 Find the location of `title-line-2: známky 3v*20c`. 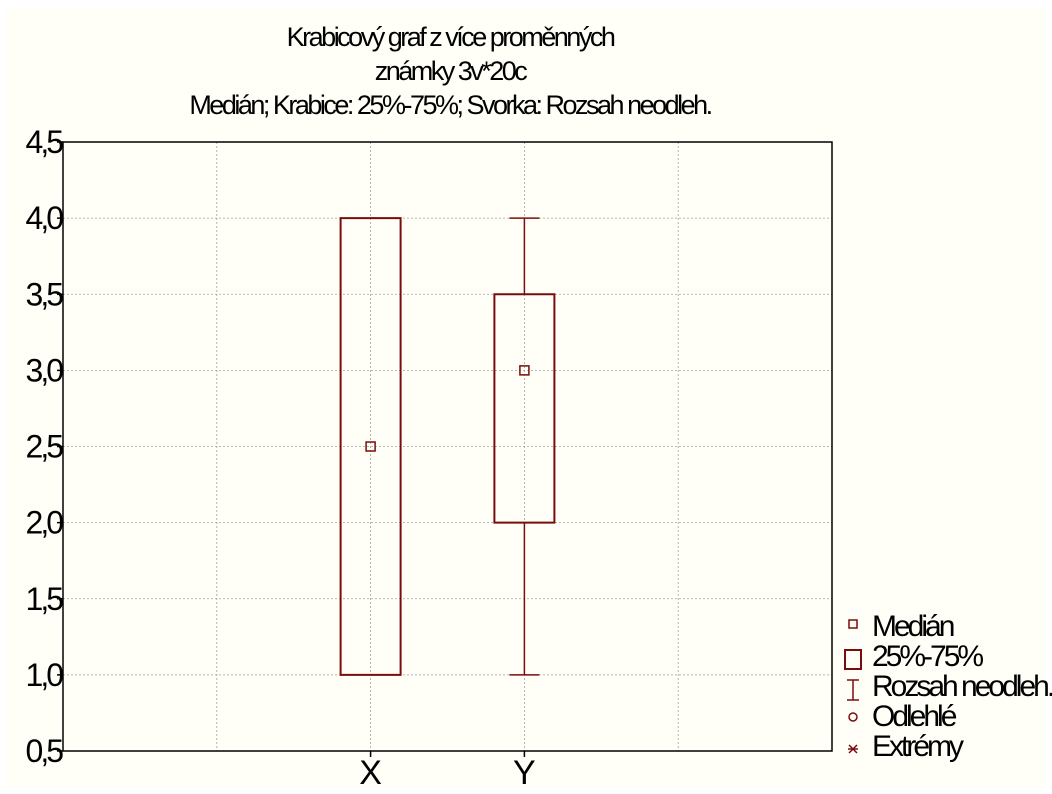

title-line-2: známky 3v*20c is located at coordinates (451, 71).